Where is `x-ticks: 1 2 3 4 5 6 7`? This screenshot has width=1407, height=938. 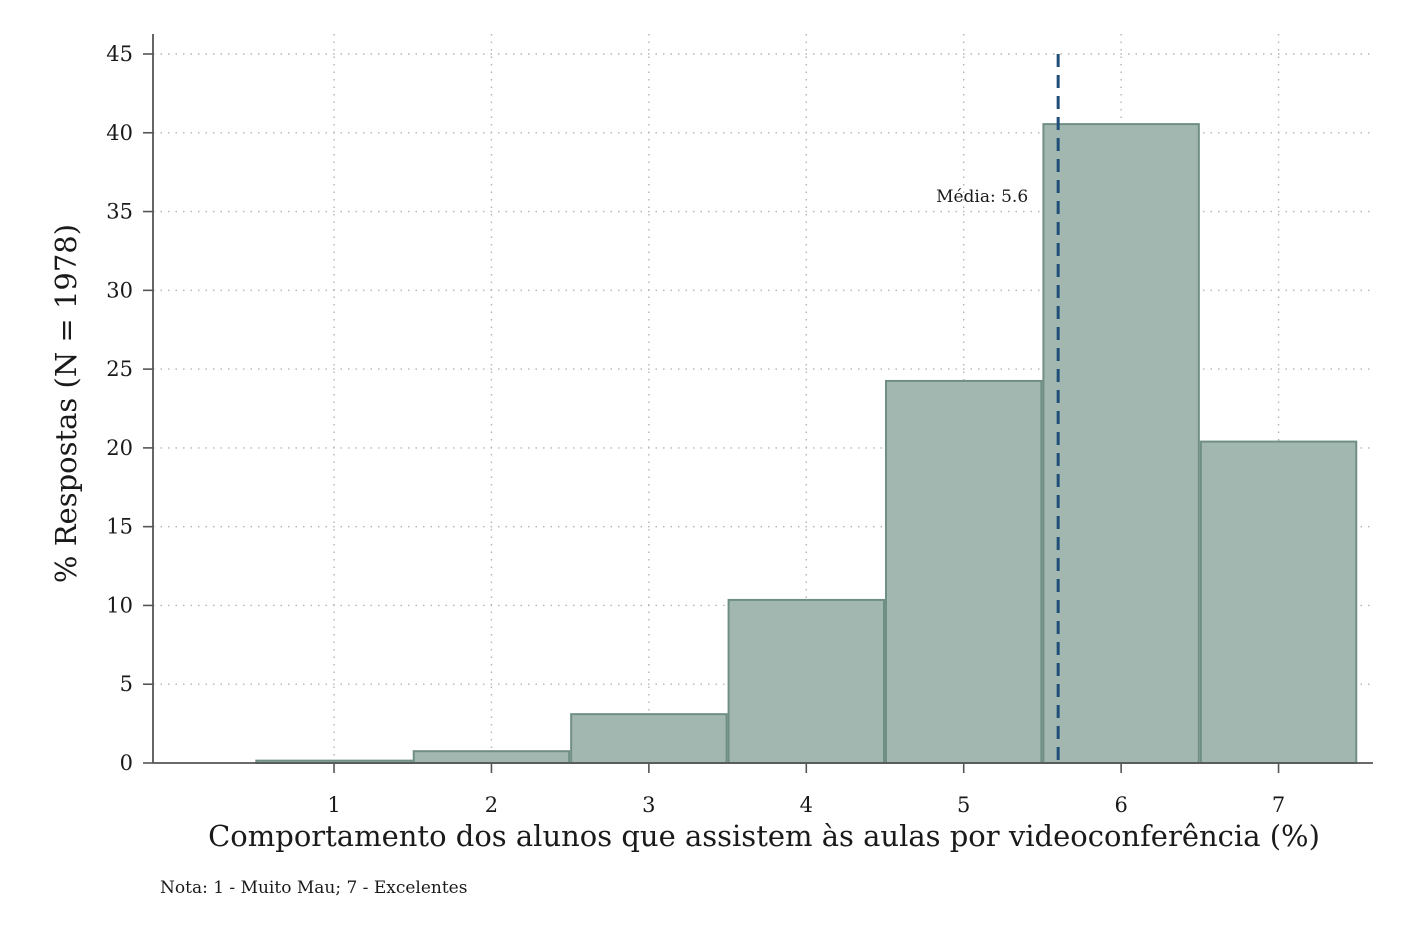
x-ticks: 1 2 3 4 5 6 7 is located at coordinates (806, 790).